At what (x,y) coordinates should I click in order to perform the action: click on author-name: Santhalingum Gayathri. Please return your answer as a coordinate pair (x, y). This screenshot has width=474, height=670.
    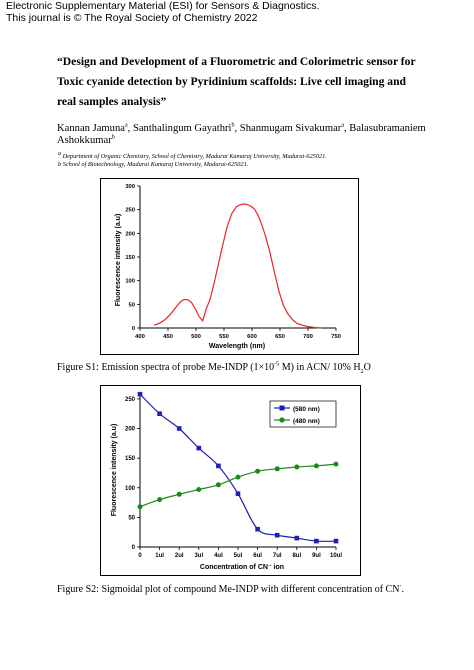
    Looking at the image, I should click on (182, 128).